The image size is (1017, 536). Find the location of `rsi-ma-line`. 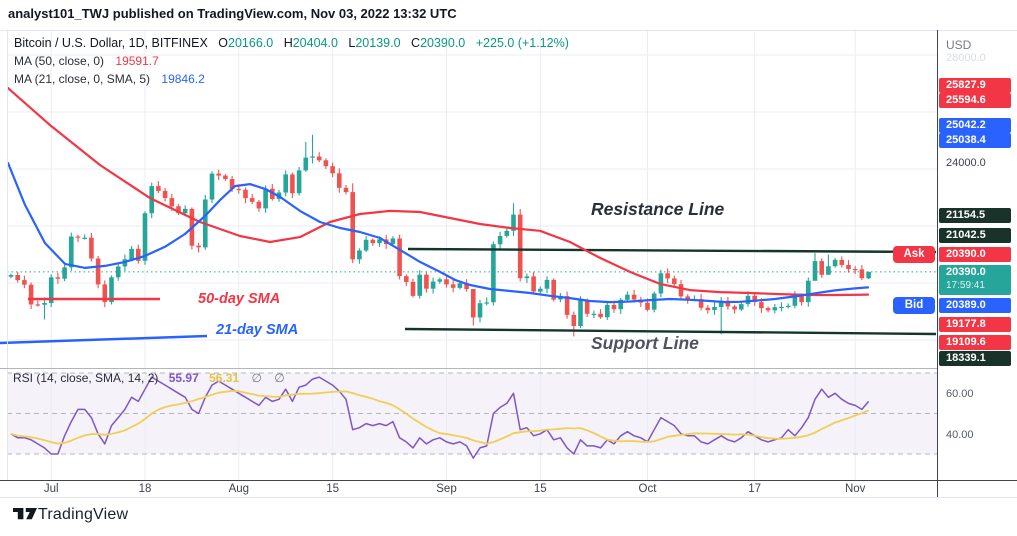

rsi-ma-line is located at coordinates (439, 417).